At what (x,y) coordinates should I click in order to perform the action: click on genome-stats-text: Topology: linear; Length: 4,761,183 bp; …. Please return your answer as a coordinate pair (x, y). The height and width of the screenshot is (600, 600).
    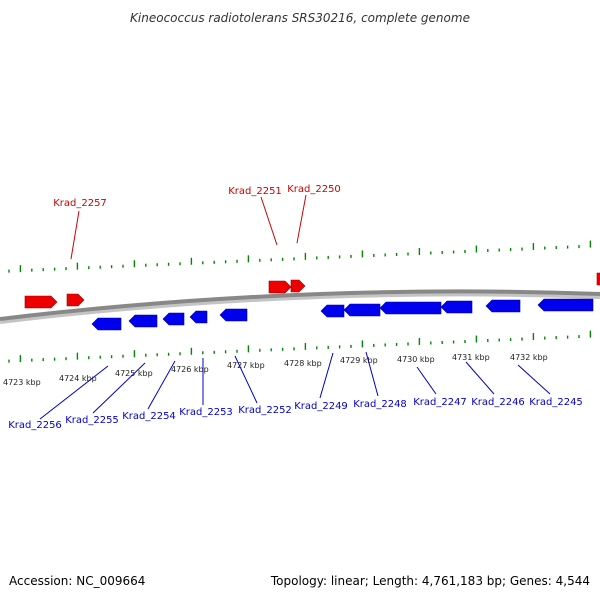
    Looking at the image, I should click on (430, 581).